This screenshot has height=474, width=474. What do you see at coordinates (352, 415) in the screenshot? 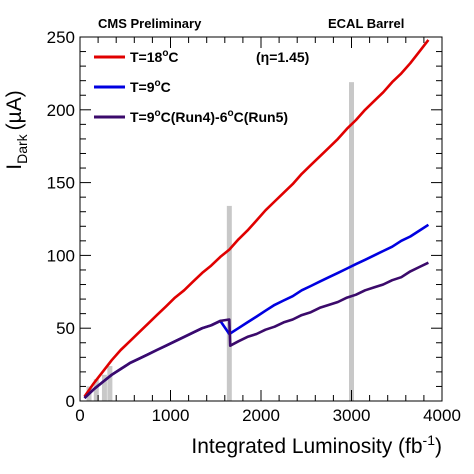
I see `x-tick-label-3: 3000` at bounding box center [352, 415].